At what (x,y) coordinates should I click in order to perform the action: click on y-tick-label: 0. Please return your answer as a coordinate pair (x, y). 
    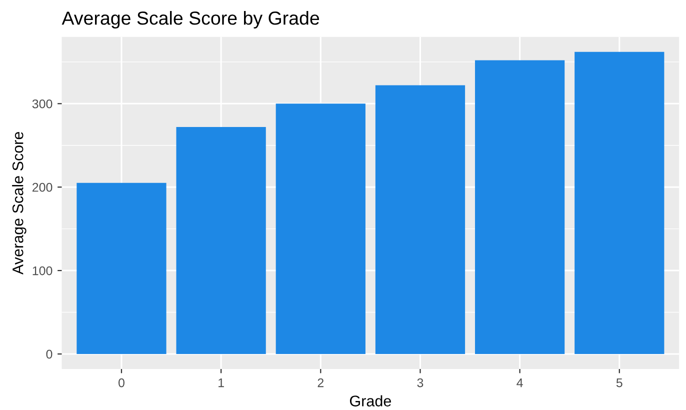
    Looking at the image, I should click on (49, 354).